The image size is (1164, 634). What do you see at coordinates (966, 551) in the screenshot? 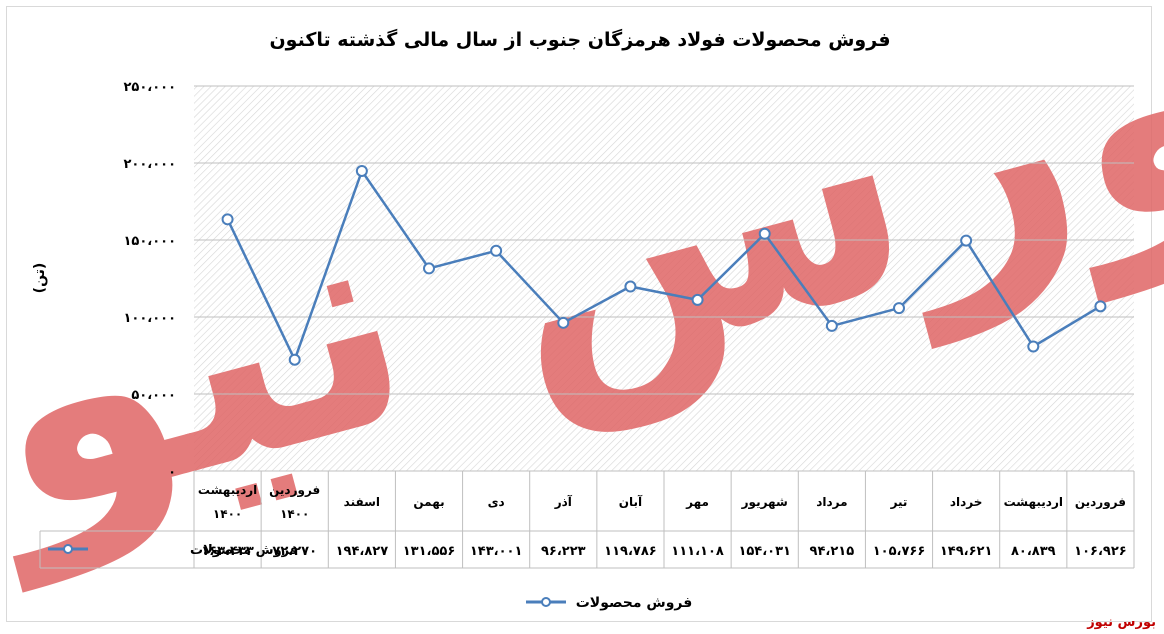
I see `data-label: ۱۴۹،۶۲۱` at bounding box center [966, 551].